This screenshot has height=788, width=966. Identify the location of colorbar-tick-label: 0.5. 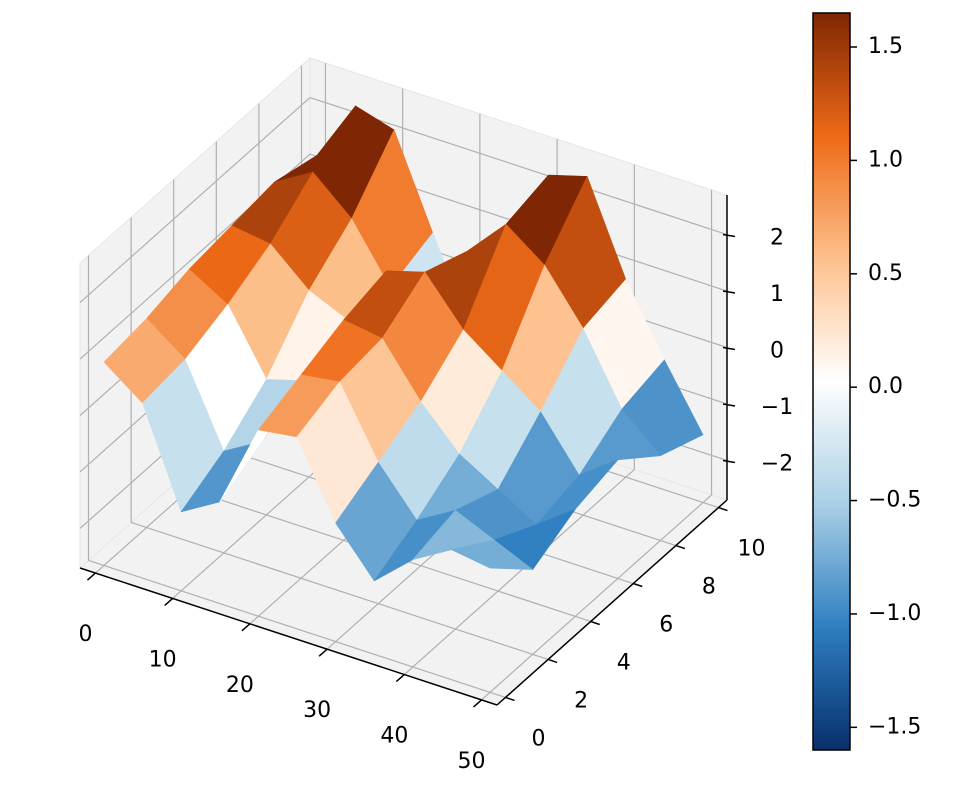
(885, 273).